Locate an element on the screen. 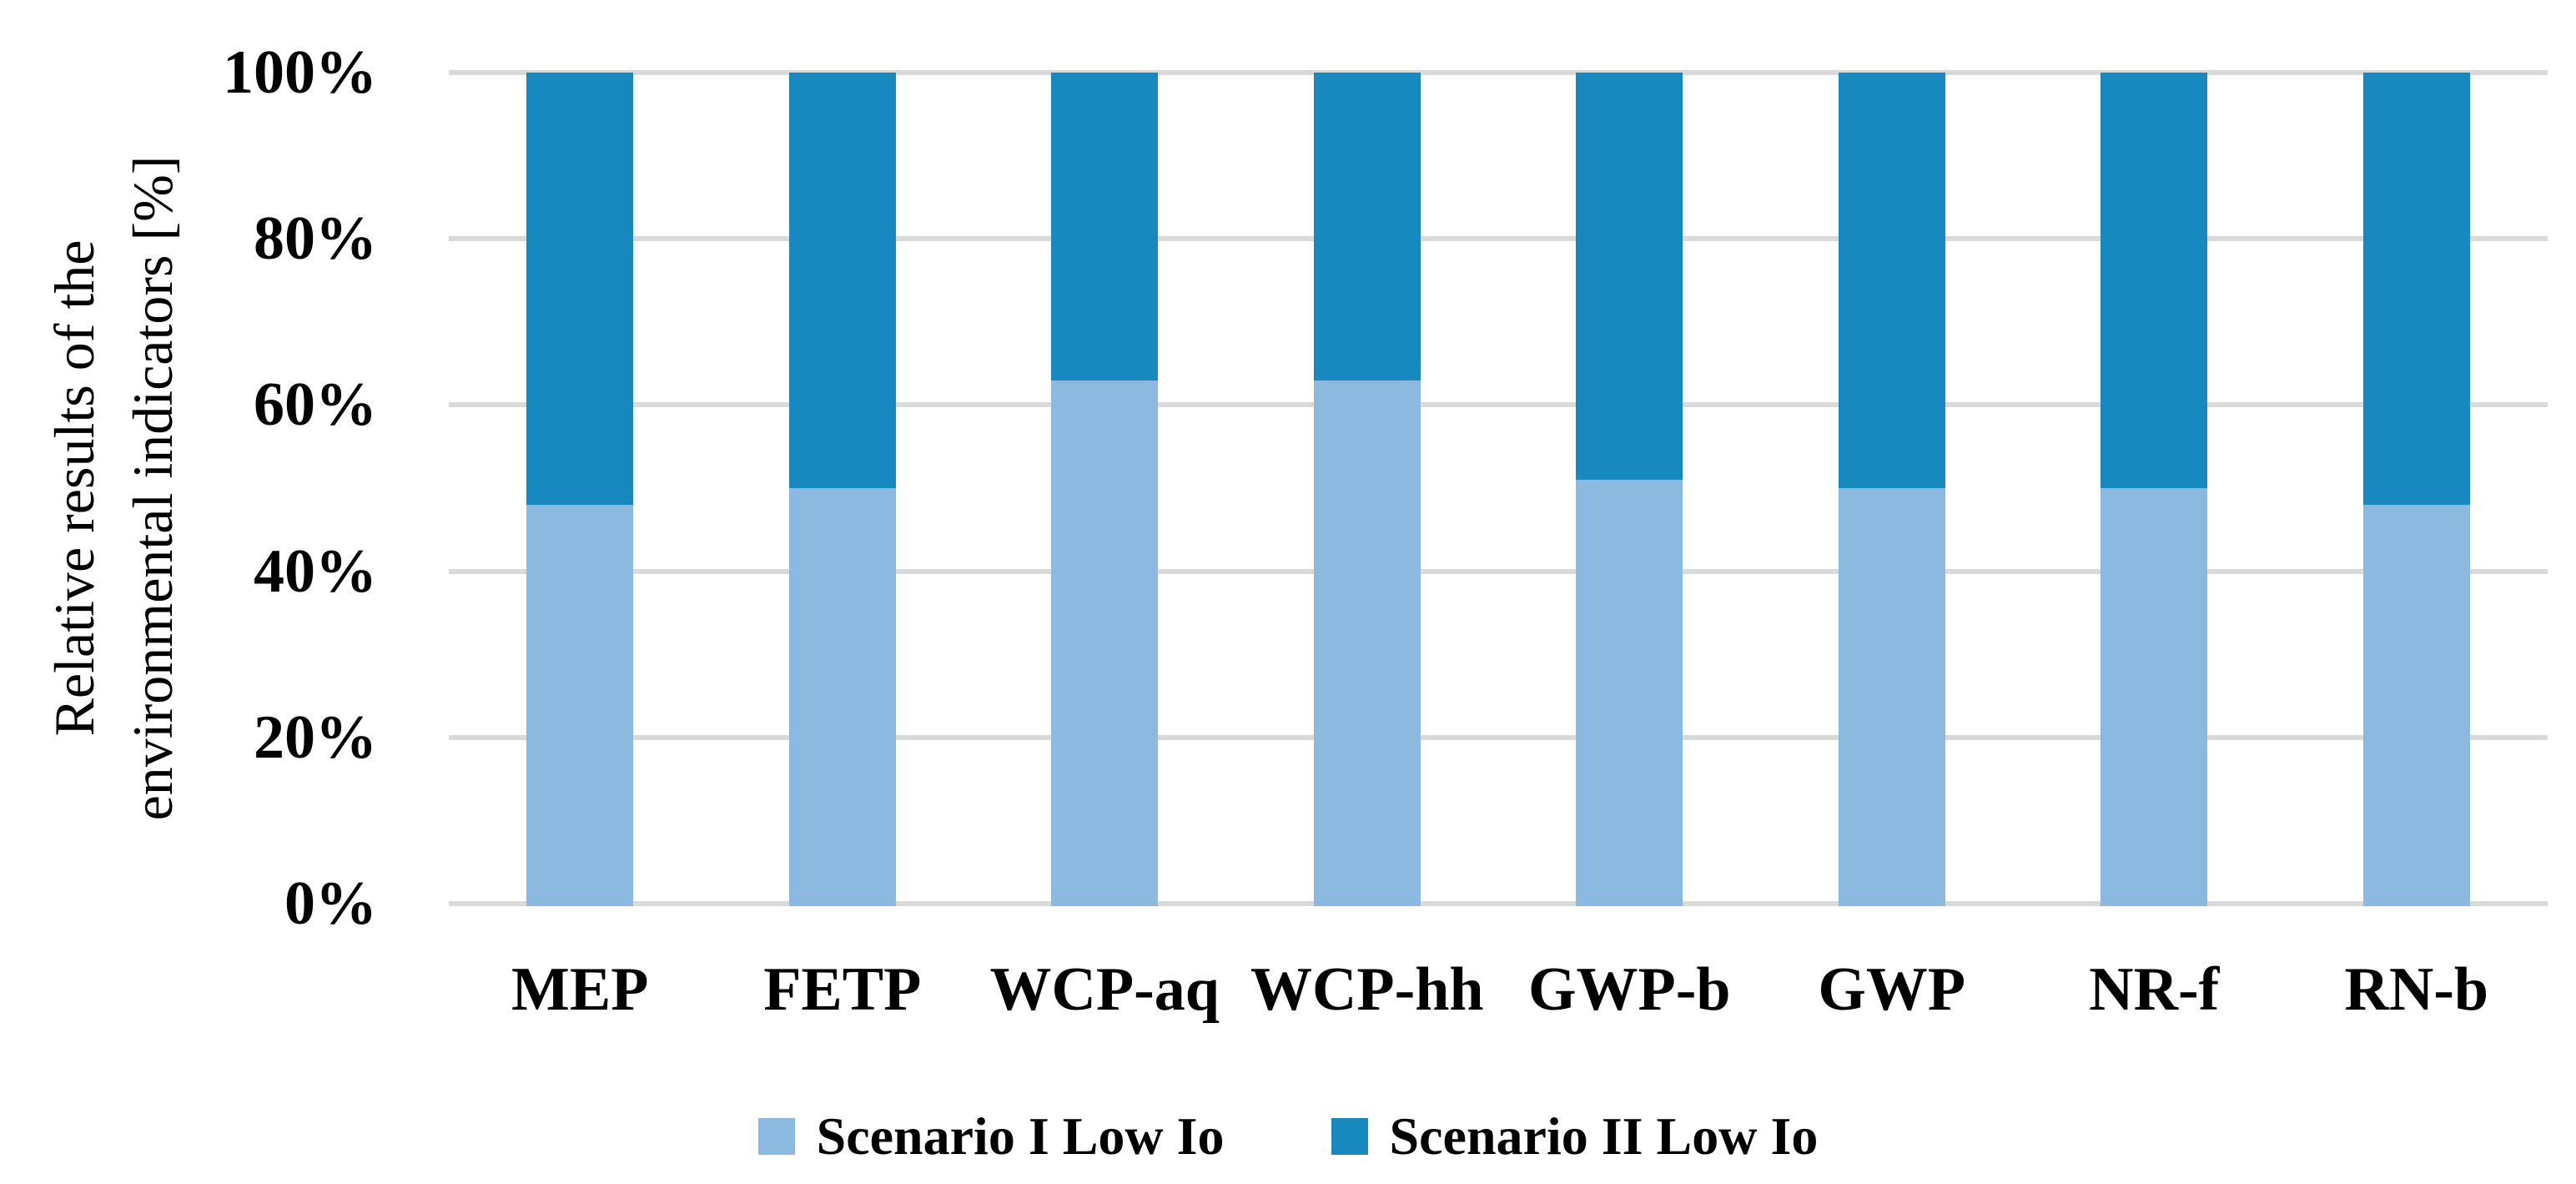 The width and height of the screenshot is (2576, 1184). y-axis-tick-label-20: 20% is located at coordinates (315, 738).